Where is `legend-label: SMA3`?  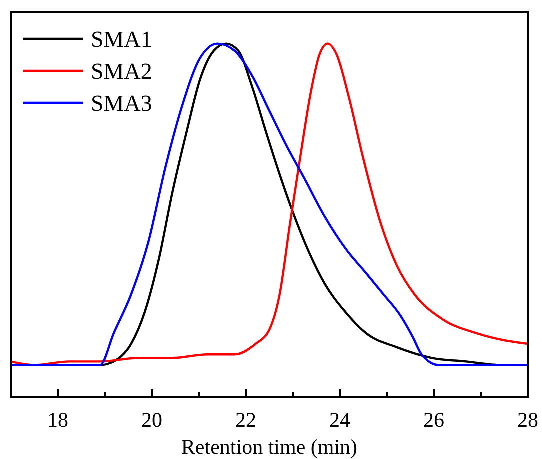
legend-label: SMA3 is located at coordinates (121, 103).